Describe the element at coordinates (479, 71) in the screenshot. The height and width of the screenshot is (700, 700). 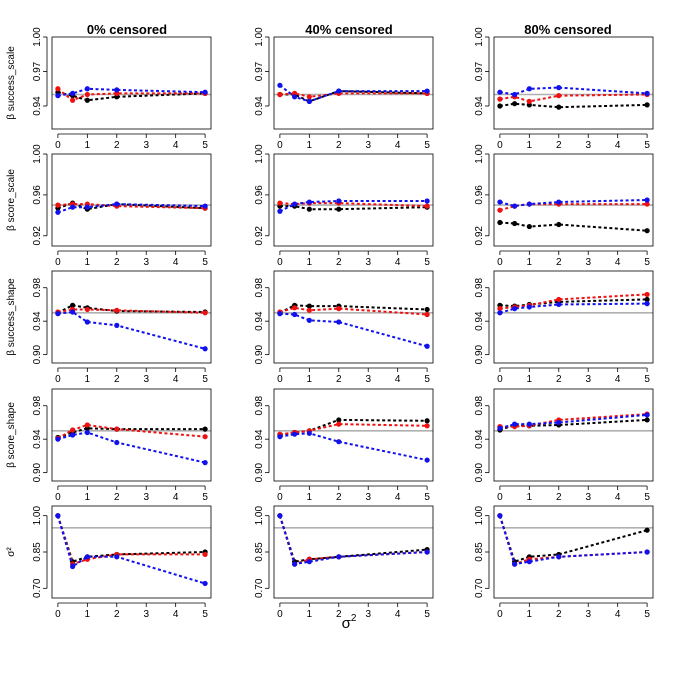
I see `y-tick-label: 0.97` at that location.